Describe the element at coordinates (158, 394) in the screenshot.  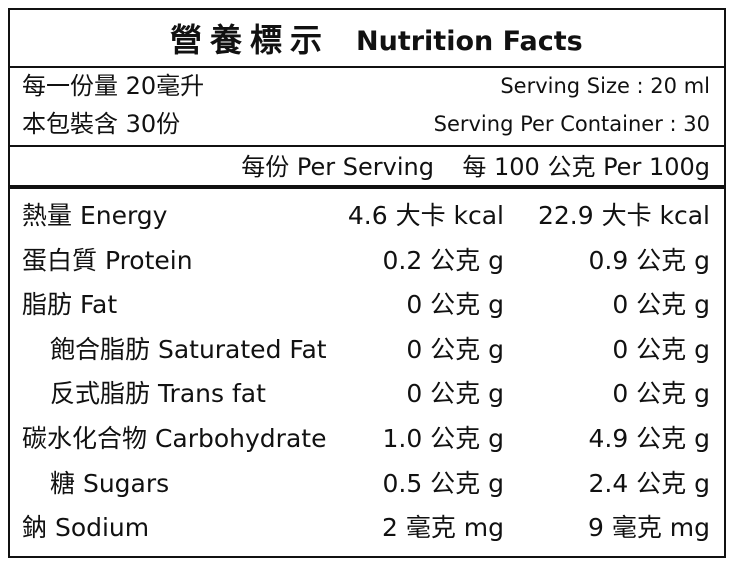
I see `nutrient-name: 反式脂肪 Trans fat` at that location.